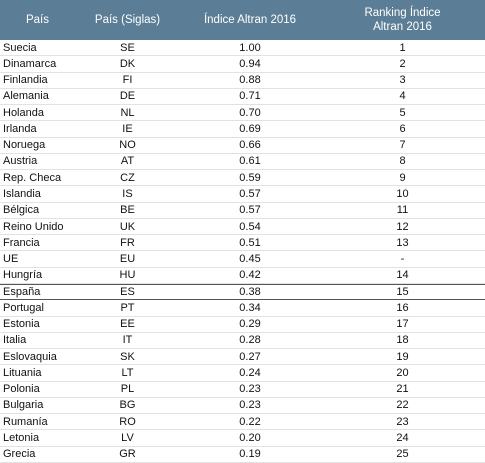 This screenshot has height=463, width=485. What do you see at coordinates (402, 96) in the screenshot?
I see `table-cell: 4` at bounding box center [402, 96].